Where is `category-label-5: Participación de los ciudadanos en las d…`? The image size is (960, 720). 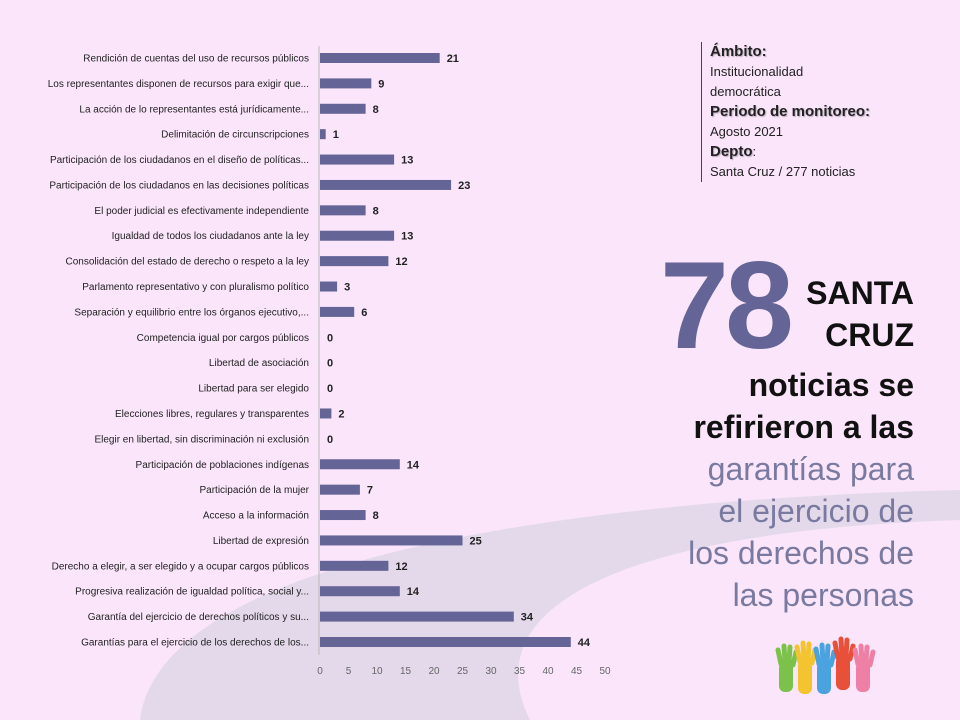 category-label-5: Participación de los ciudadanos en las d… is located at coordinates (179, 185).